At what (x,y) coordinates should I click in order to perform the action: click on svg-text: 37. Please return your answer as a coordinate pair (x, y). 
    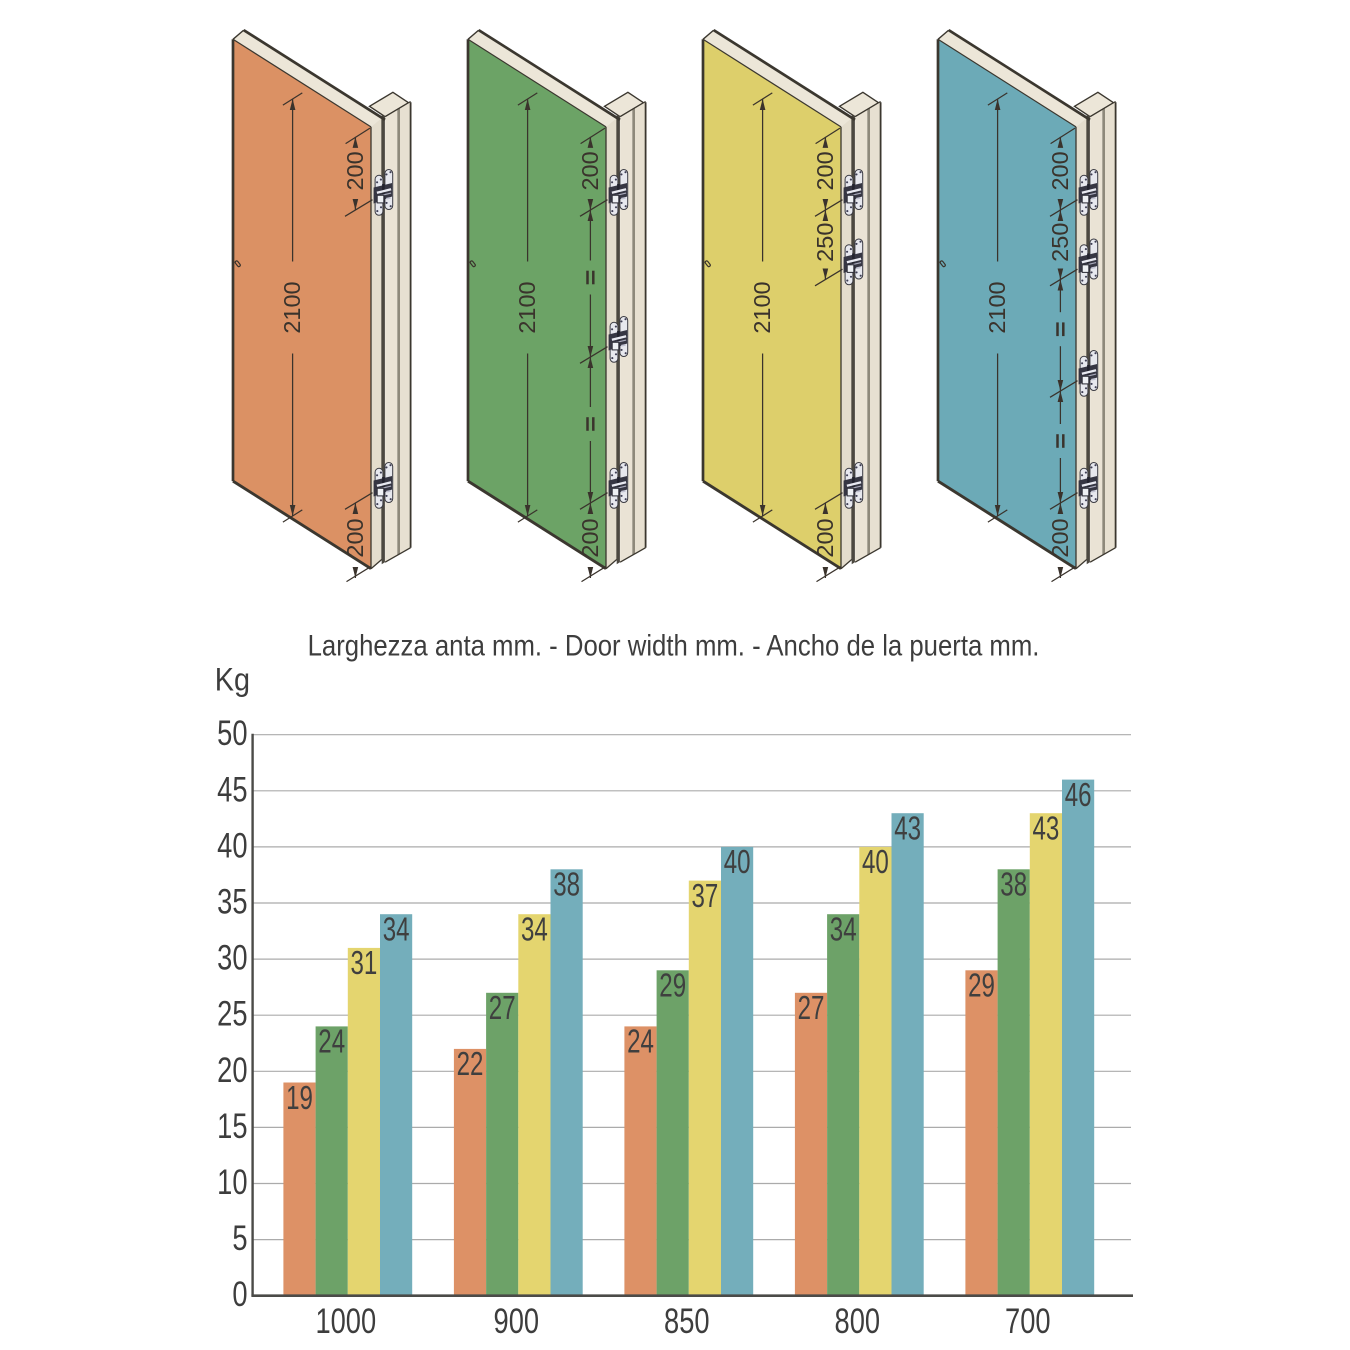
    Looking at the image, I should click on (704, 896).